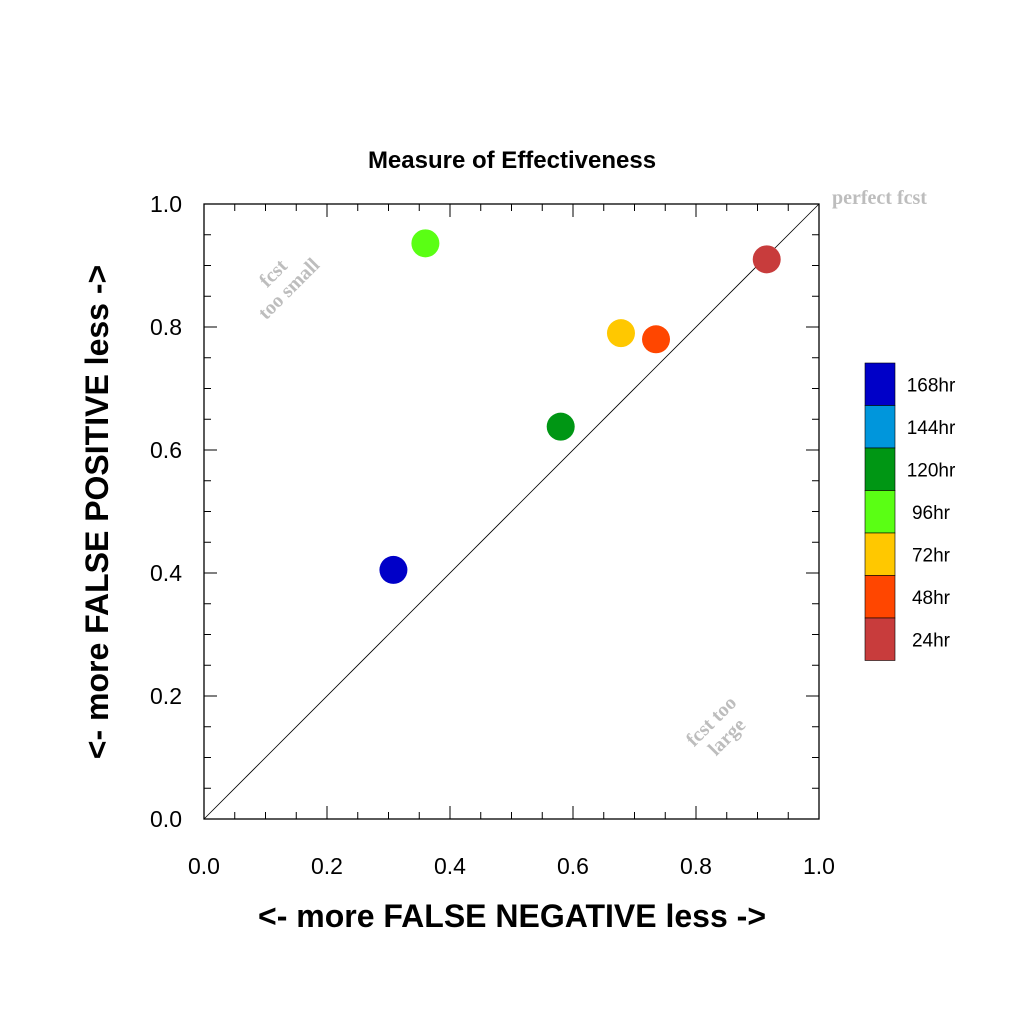 This screenshot has width=1024, height=1024. I want to click on legend-label-144hr: 144hr, so click(931, 428).